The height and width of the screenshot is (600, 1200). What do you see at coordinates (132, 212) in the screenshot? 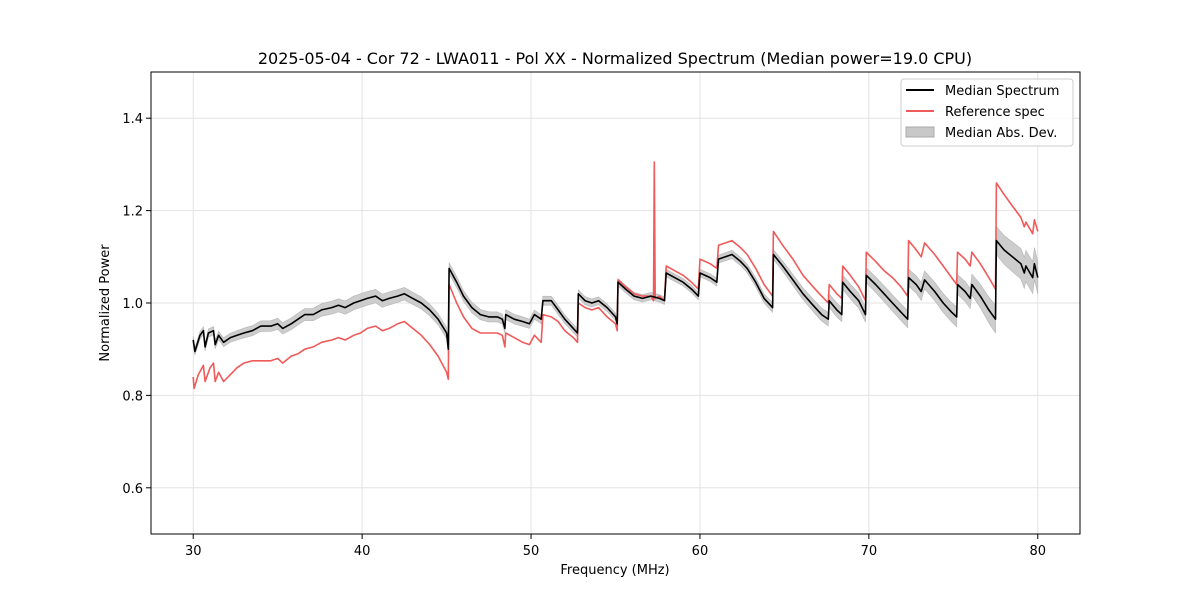
I see `y-tick-label: 1.2` at bounding box center [132, 212].